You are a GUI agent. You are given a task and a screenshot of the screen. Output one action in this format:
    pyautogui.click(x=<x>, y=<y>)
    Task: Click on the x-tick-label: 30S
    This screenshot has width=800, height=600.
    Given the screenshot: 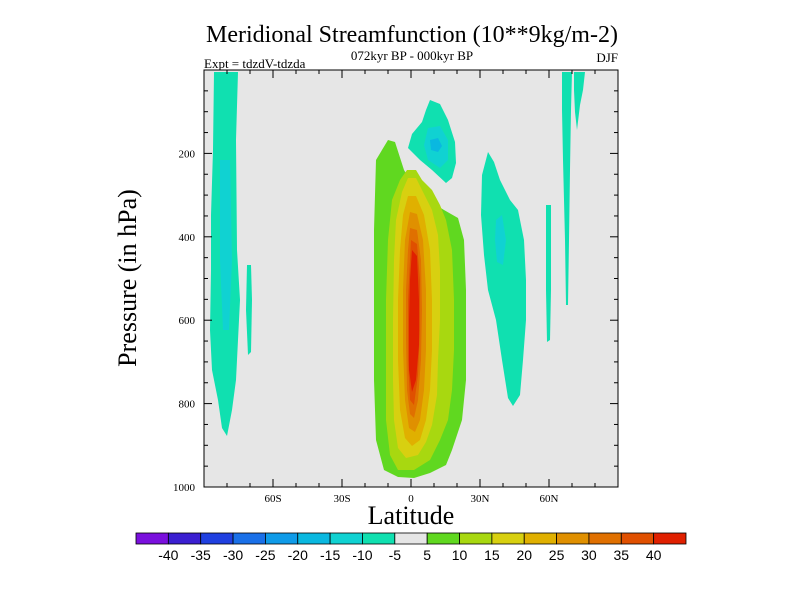 What is the action you would take?
    pyautogui.click(x=341, y=499)
    